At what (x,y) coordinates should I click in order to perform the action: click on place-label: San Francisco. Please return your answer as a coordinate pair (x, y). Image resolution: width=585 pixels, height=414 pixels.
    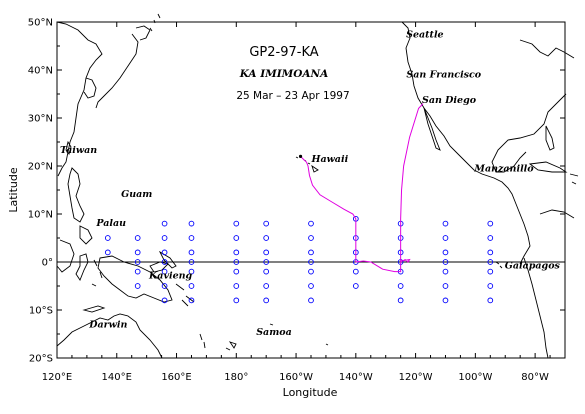
    Looking at the image, I should click on (443, 75).